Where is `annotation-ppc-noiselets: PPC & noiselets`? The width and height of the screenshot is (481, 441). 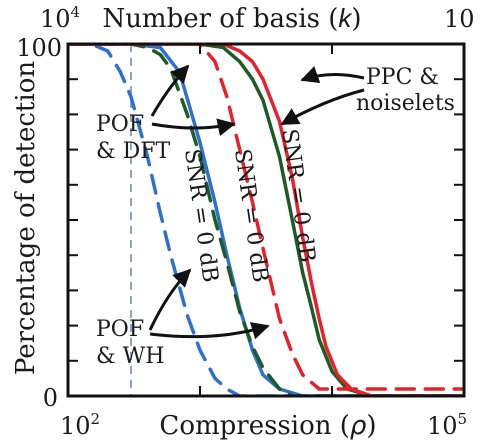 annotation-ppc-noiselets: PPC & noiselets is located at coordinates (405, 90).